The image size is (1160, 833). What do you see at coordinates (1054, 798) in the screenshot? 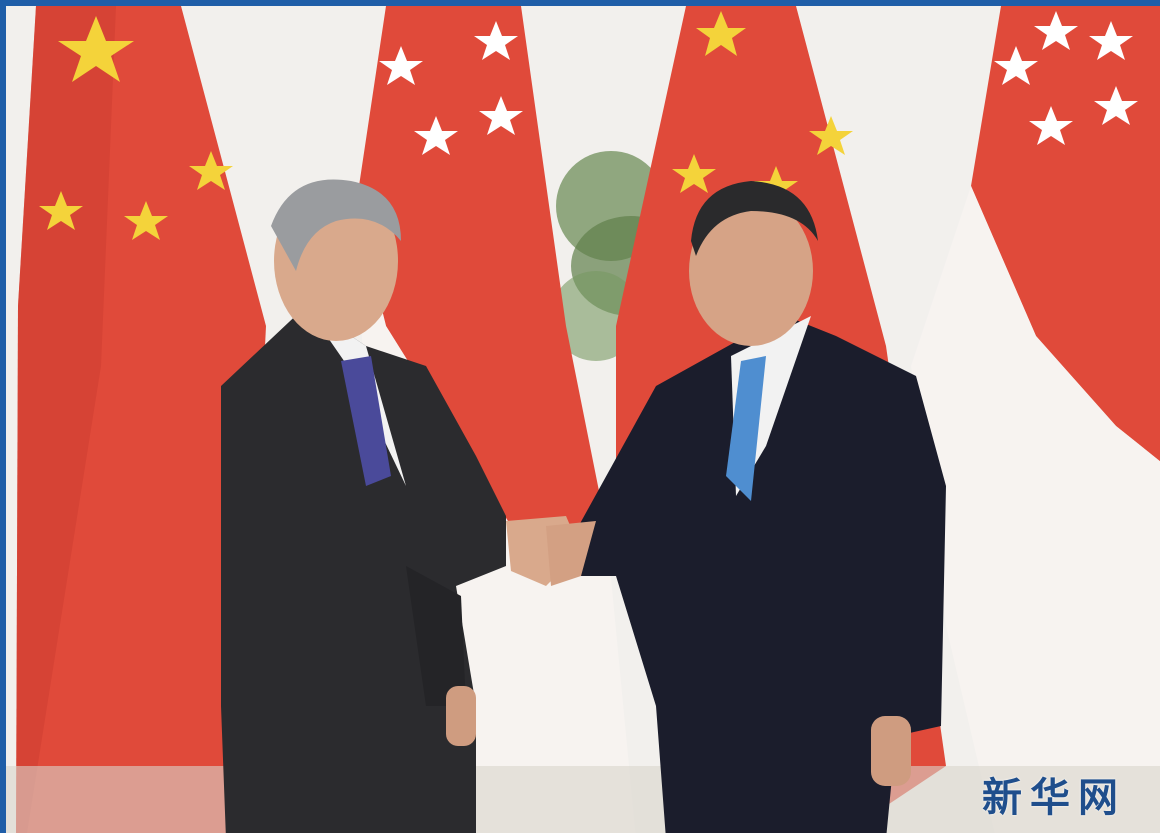
I see `xinhua-watermark: 新华网` at bounding box center [1054, 798].